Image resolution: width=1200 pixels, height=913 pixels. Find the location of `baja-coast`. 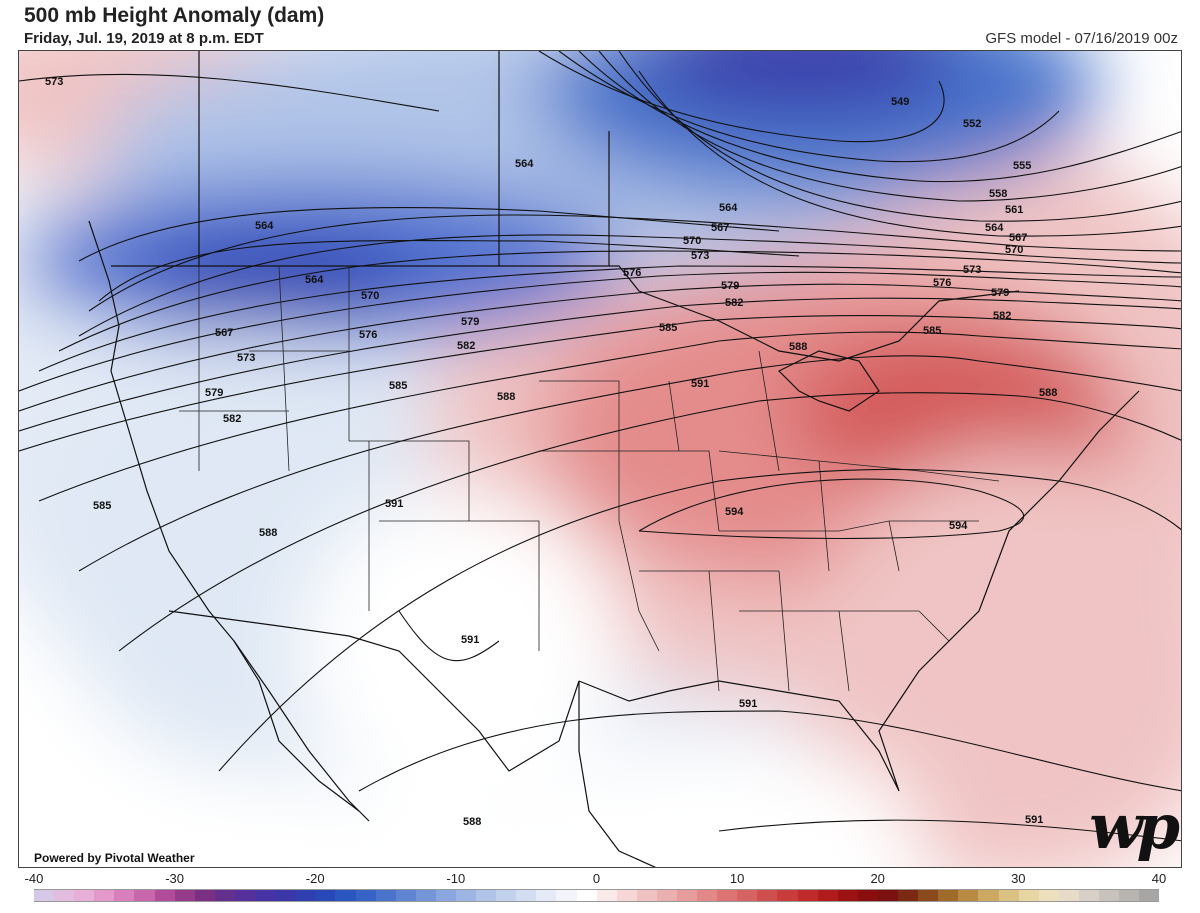

baja-coast is located at coordinates (301, 731).